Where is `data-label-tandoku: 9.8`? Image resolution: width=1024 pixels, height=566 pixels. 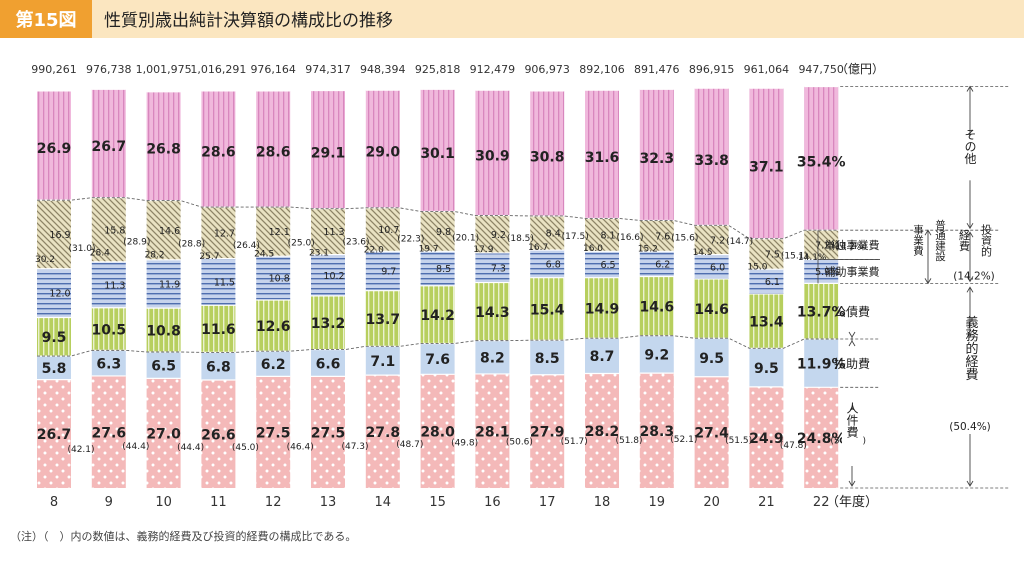
data-label-tandoku: 9.8 is located at coordinates (443, 232).